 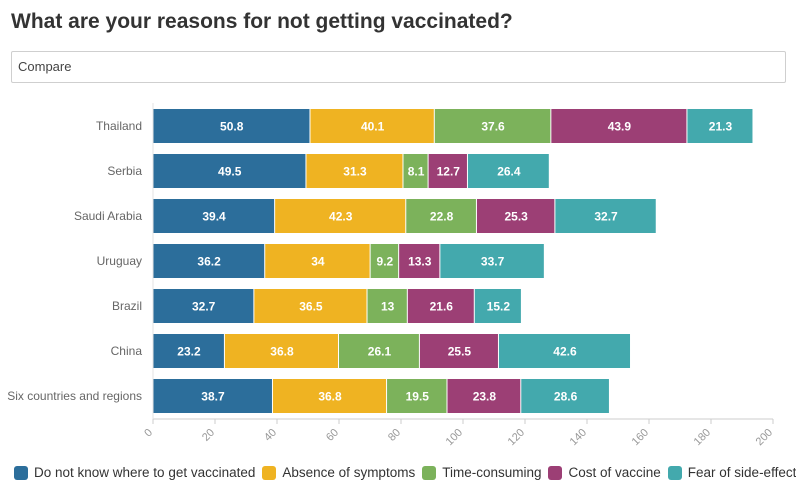 I want to click on data-label: 39.4, so click(x=214, y=217).